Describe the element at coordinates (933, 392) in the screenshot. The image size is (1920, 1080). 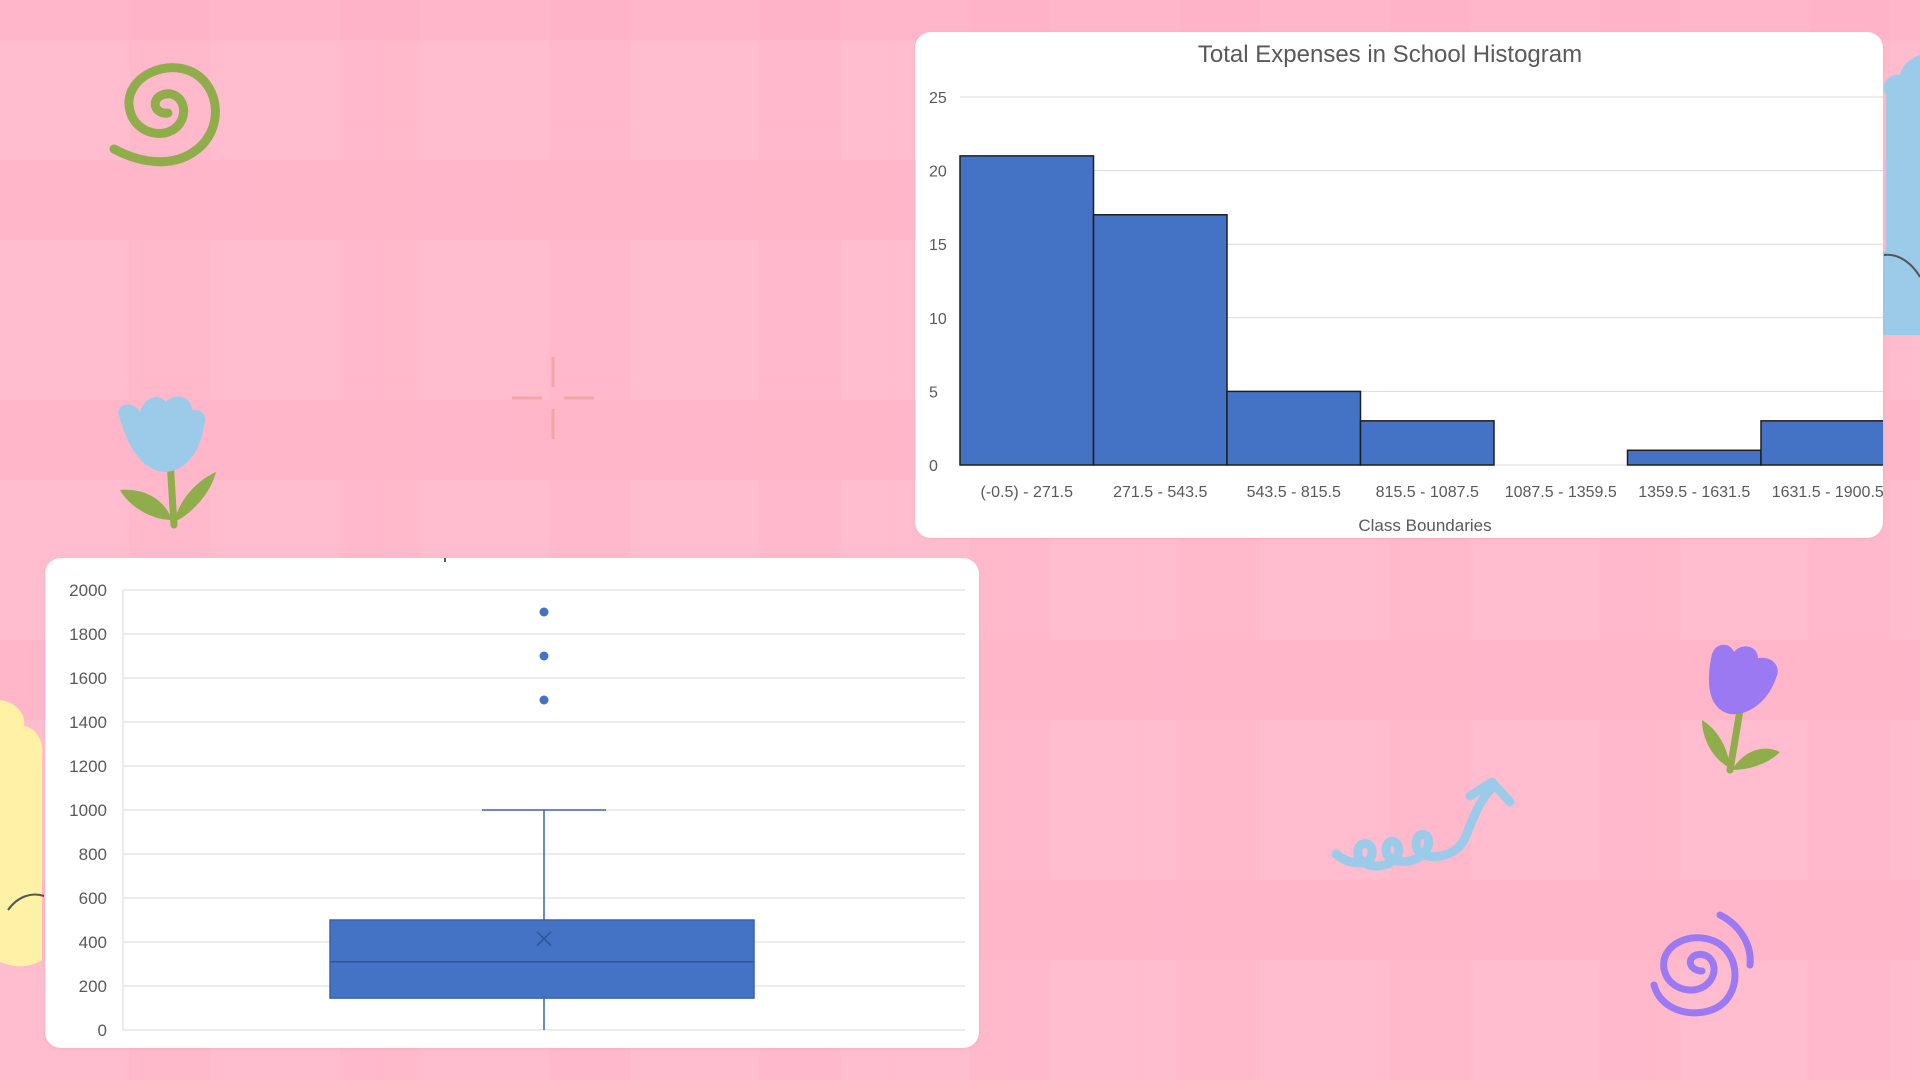
I see `histogram-y-tick-label: 5` at that location.